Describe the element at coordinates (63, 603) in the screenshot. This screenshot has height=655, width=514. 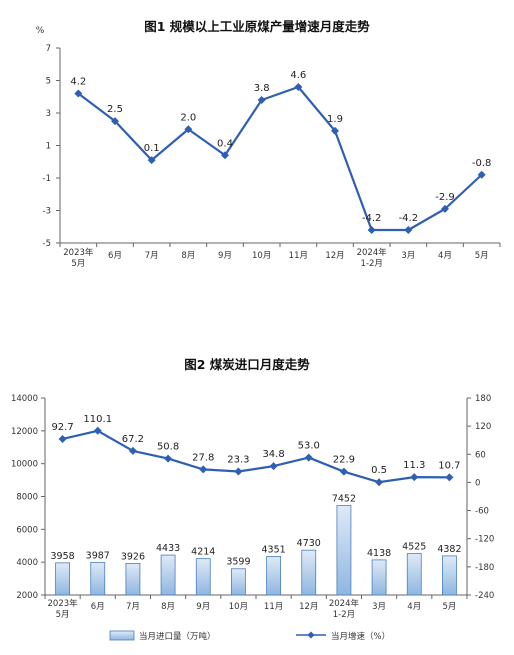
I see `x-tick-label: 2023年` at that location.